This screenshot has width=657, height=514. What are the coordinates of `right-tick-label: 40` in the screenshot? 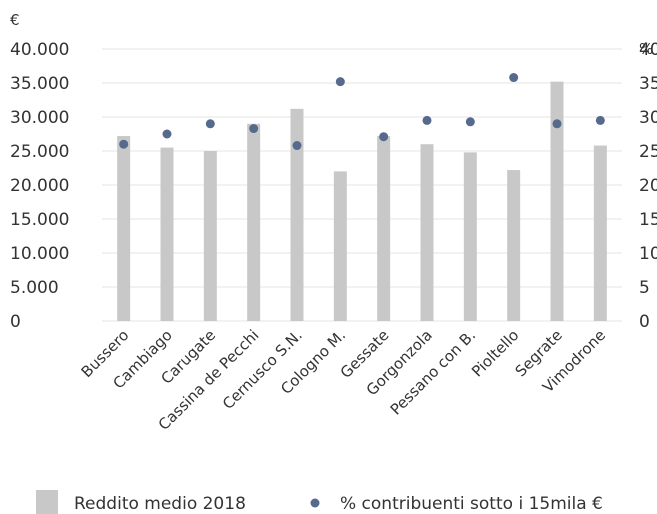 It's located at (648, 50).